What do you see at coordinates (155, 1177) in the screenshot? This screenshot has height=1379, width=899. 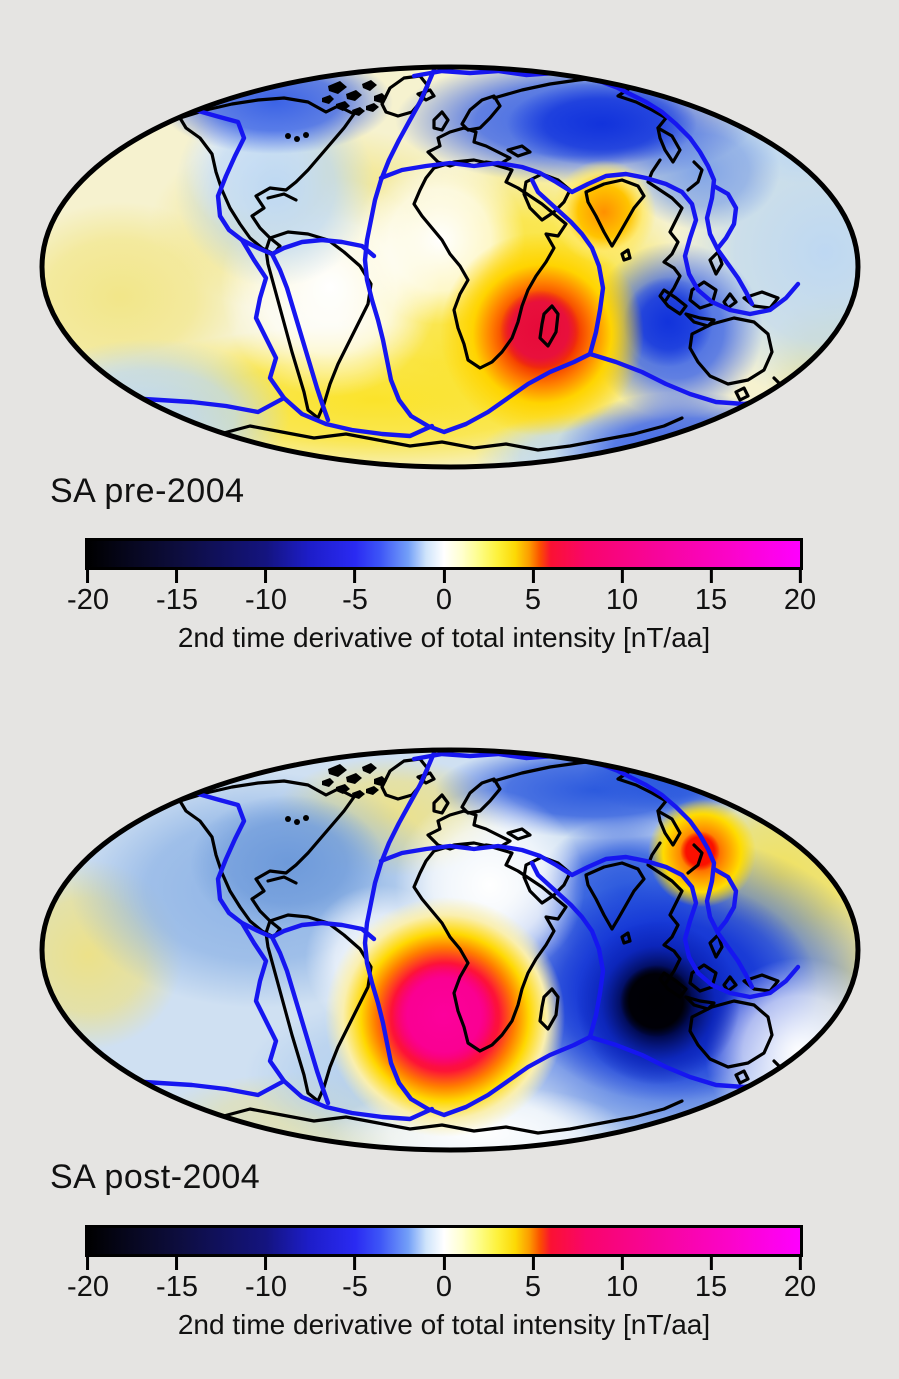 I see `map-title-post-2004: SA post-2004` at bounding box center [155, 1177].